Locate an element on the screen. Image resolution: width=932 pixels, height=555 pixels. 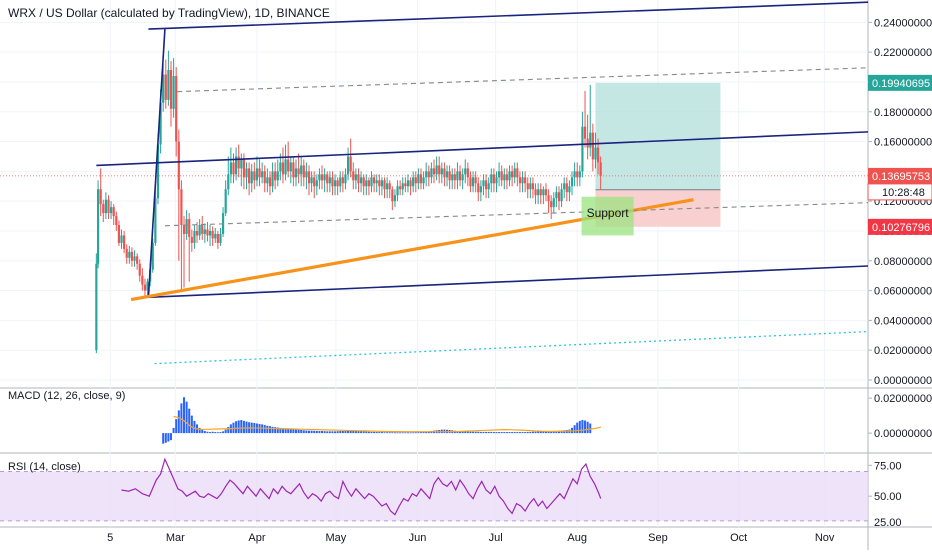
channel-bottom-line is located at coordinates (508, 282).